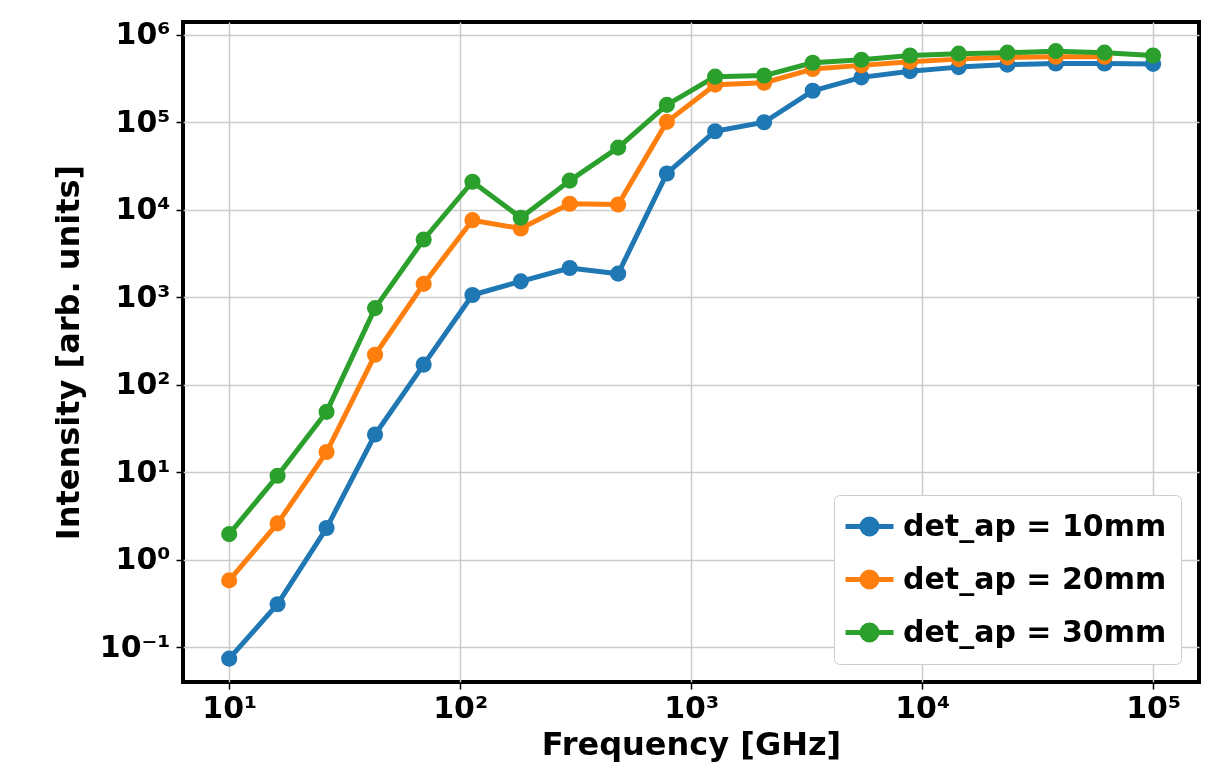 The width and height of the screenshot is (1231, 783). Describe the element at coordinates (143, 559) in the screenshot. I see `y-tick-label: 10⁰` at that location.